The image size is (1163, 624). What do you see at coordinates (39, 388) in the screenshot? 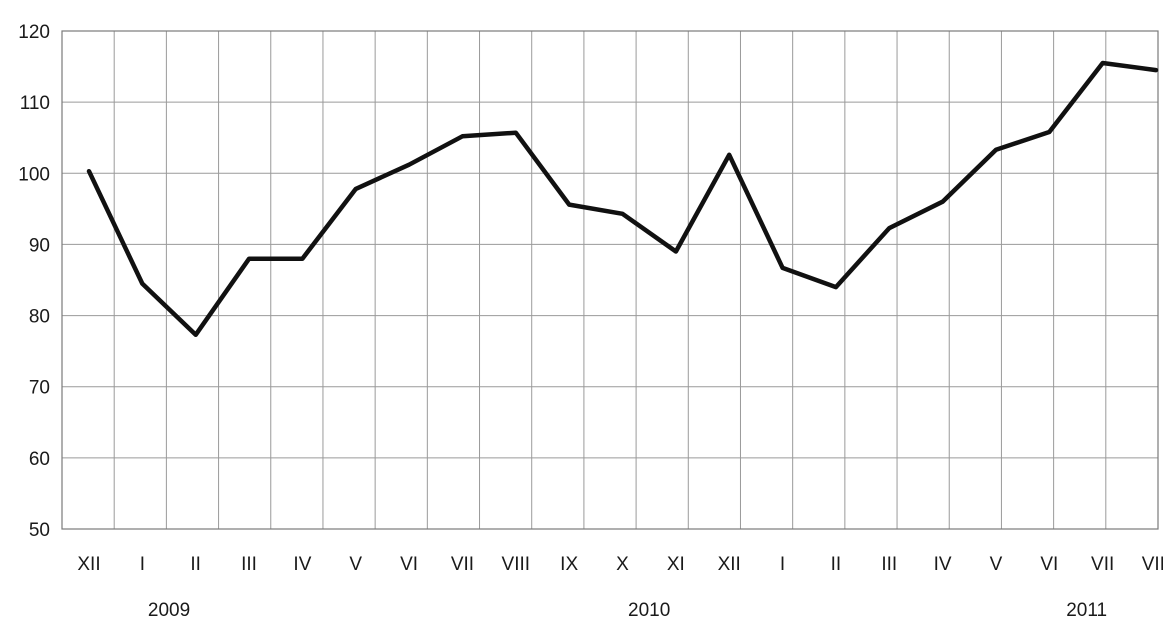
I see `y-tick-label: 70` at bounding box center [39, 388].